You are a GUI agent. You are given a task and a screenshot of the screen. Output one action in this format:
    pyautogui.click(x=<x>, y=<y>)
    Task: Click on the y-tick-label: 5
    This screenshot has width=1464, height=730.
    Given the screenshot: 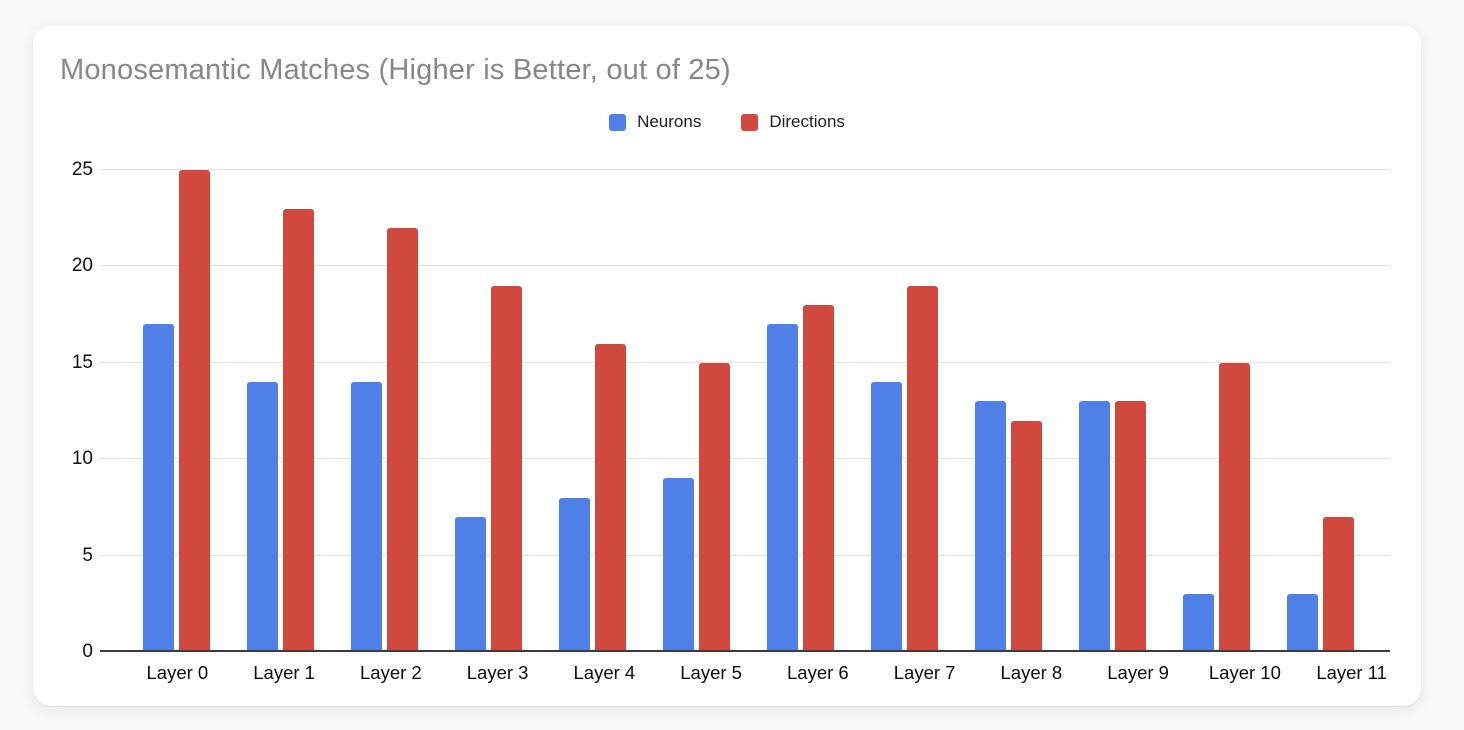 What is the action you would take?
    pyautogui.click(x=87, y=555)
    